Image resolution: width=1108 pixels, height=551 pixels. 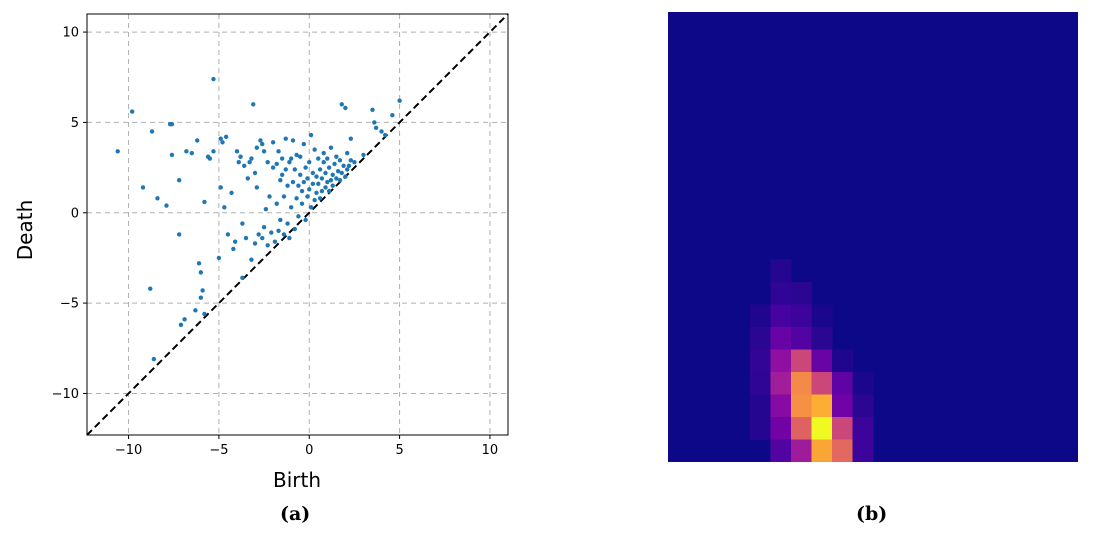 What do you see at coordinates (128, 450) in the screenshot?
I see `x-tick-label: −10` at bounding box center [128, 450].